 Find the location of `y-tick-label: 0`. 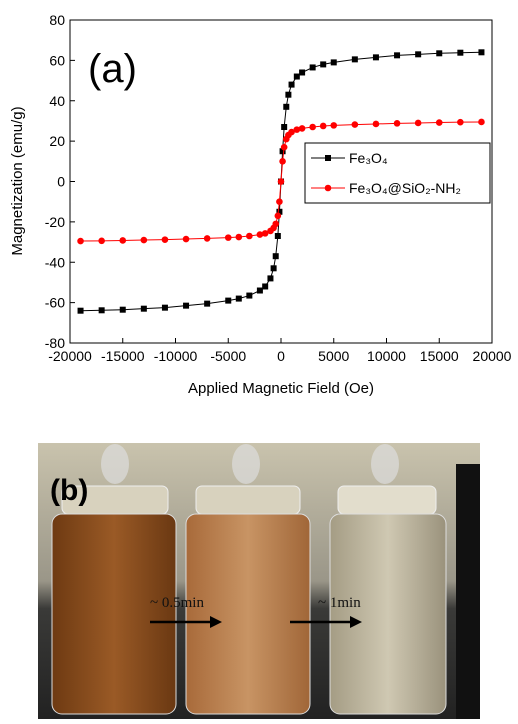

y-tick-label: 0 is located at coordinates (61, 182).